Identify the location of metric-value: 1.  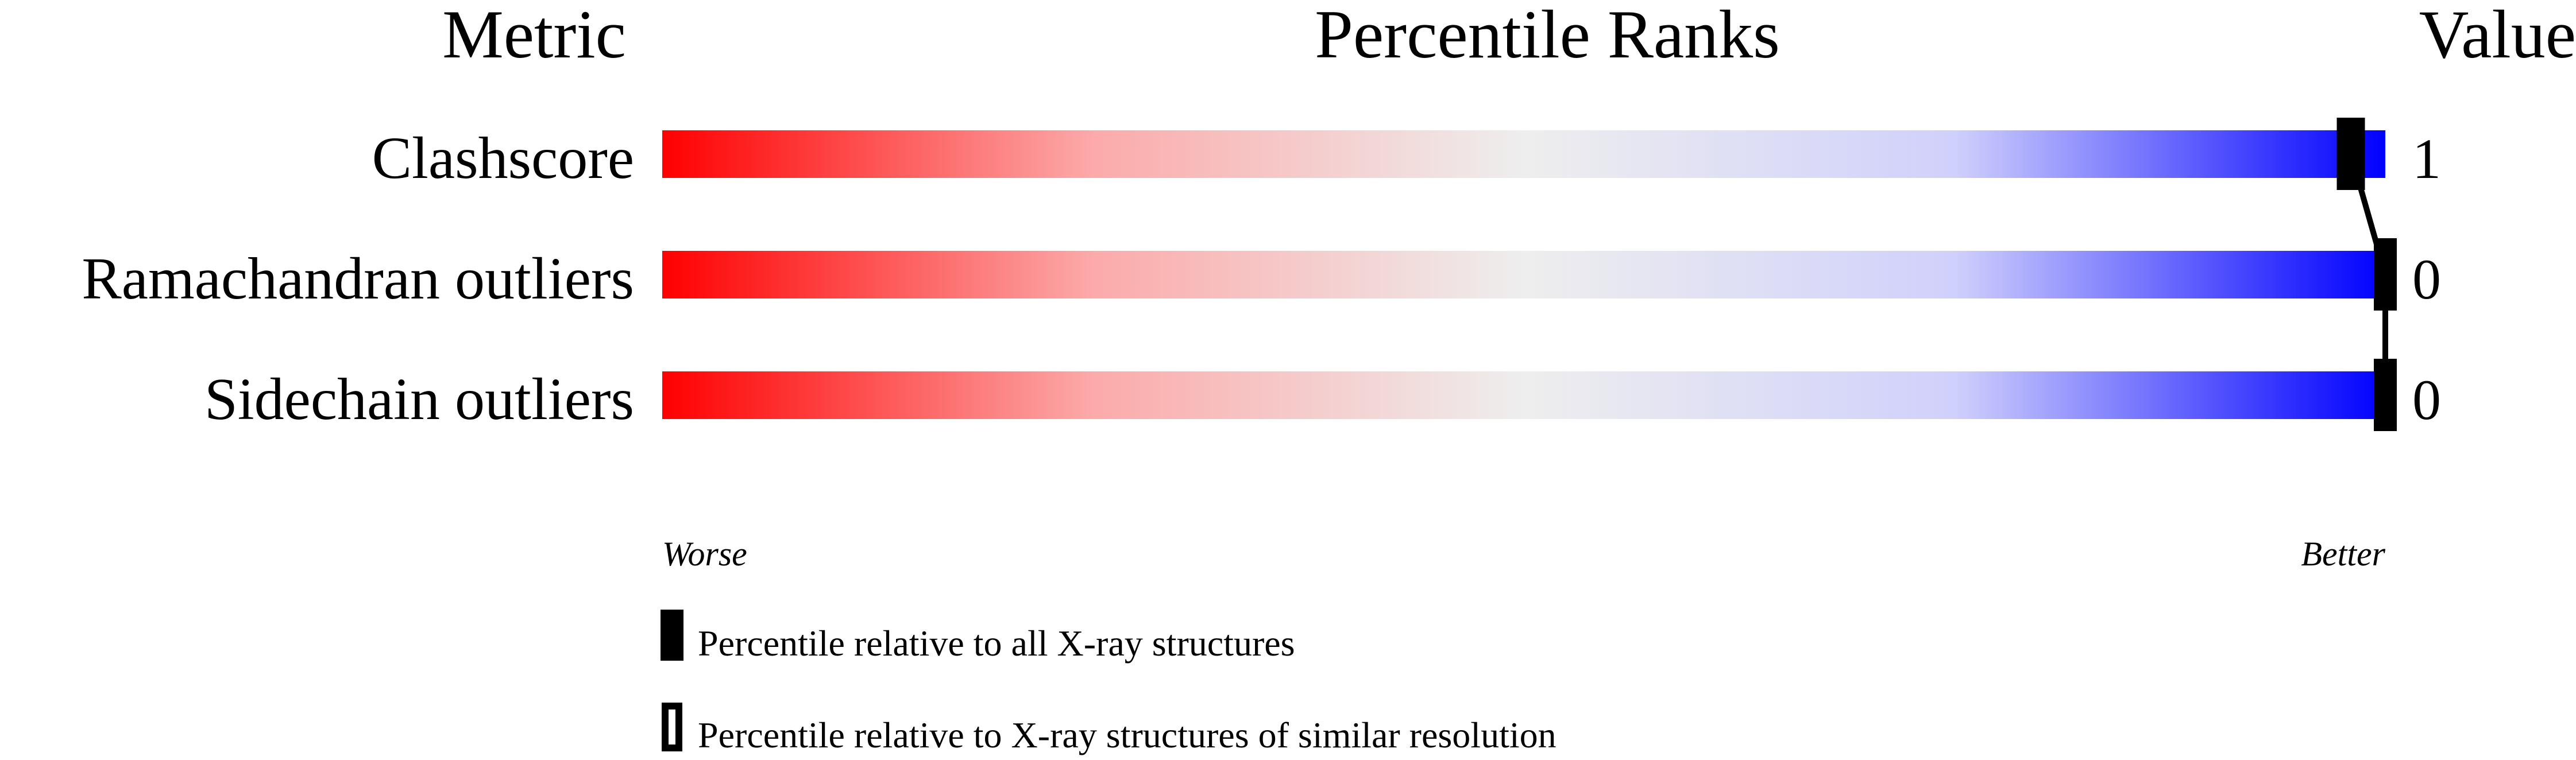
(2426, 159).